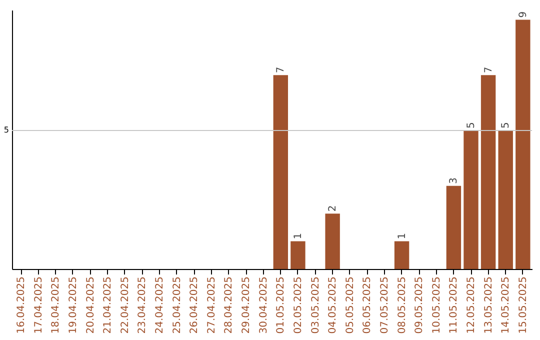 The height and width of the screenshot is (340, 540). What do you see at coordinates (264, 305) in the screenshot?
I see `x-tick-label: 30.04.2025` at bounding box center [264, 305].